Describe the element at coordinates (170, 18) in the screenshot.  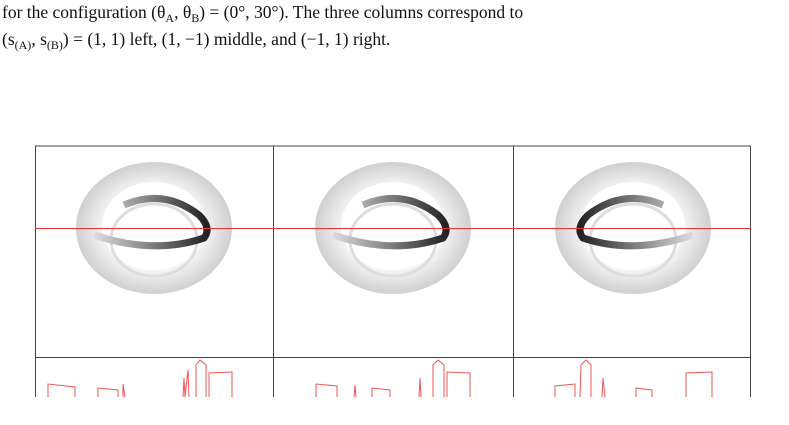
I see `subscript: A` at that location.